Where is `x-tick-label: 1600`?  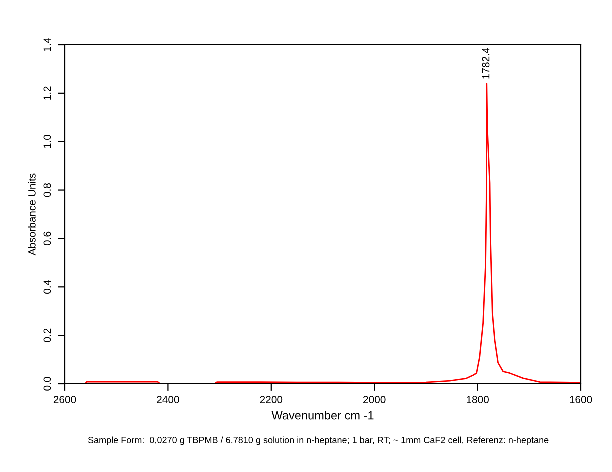 x-tick-label: 1600 is located at coordinates (581, 400).